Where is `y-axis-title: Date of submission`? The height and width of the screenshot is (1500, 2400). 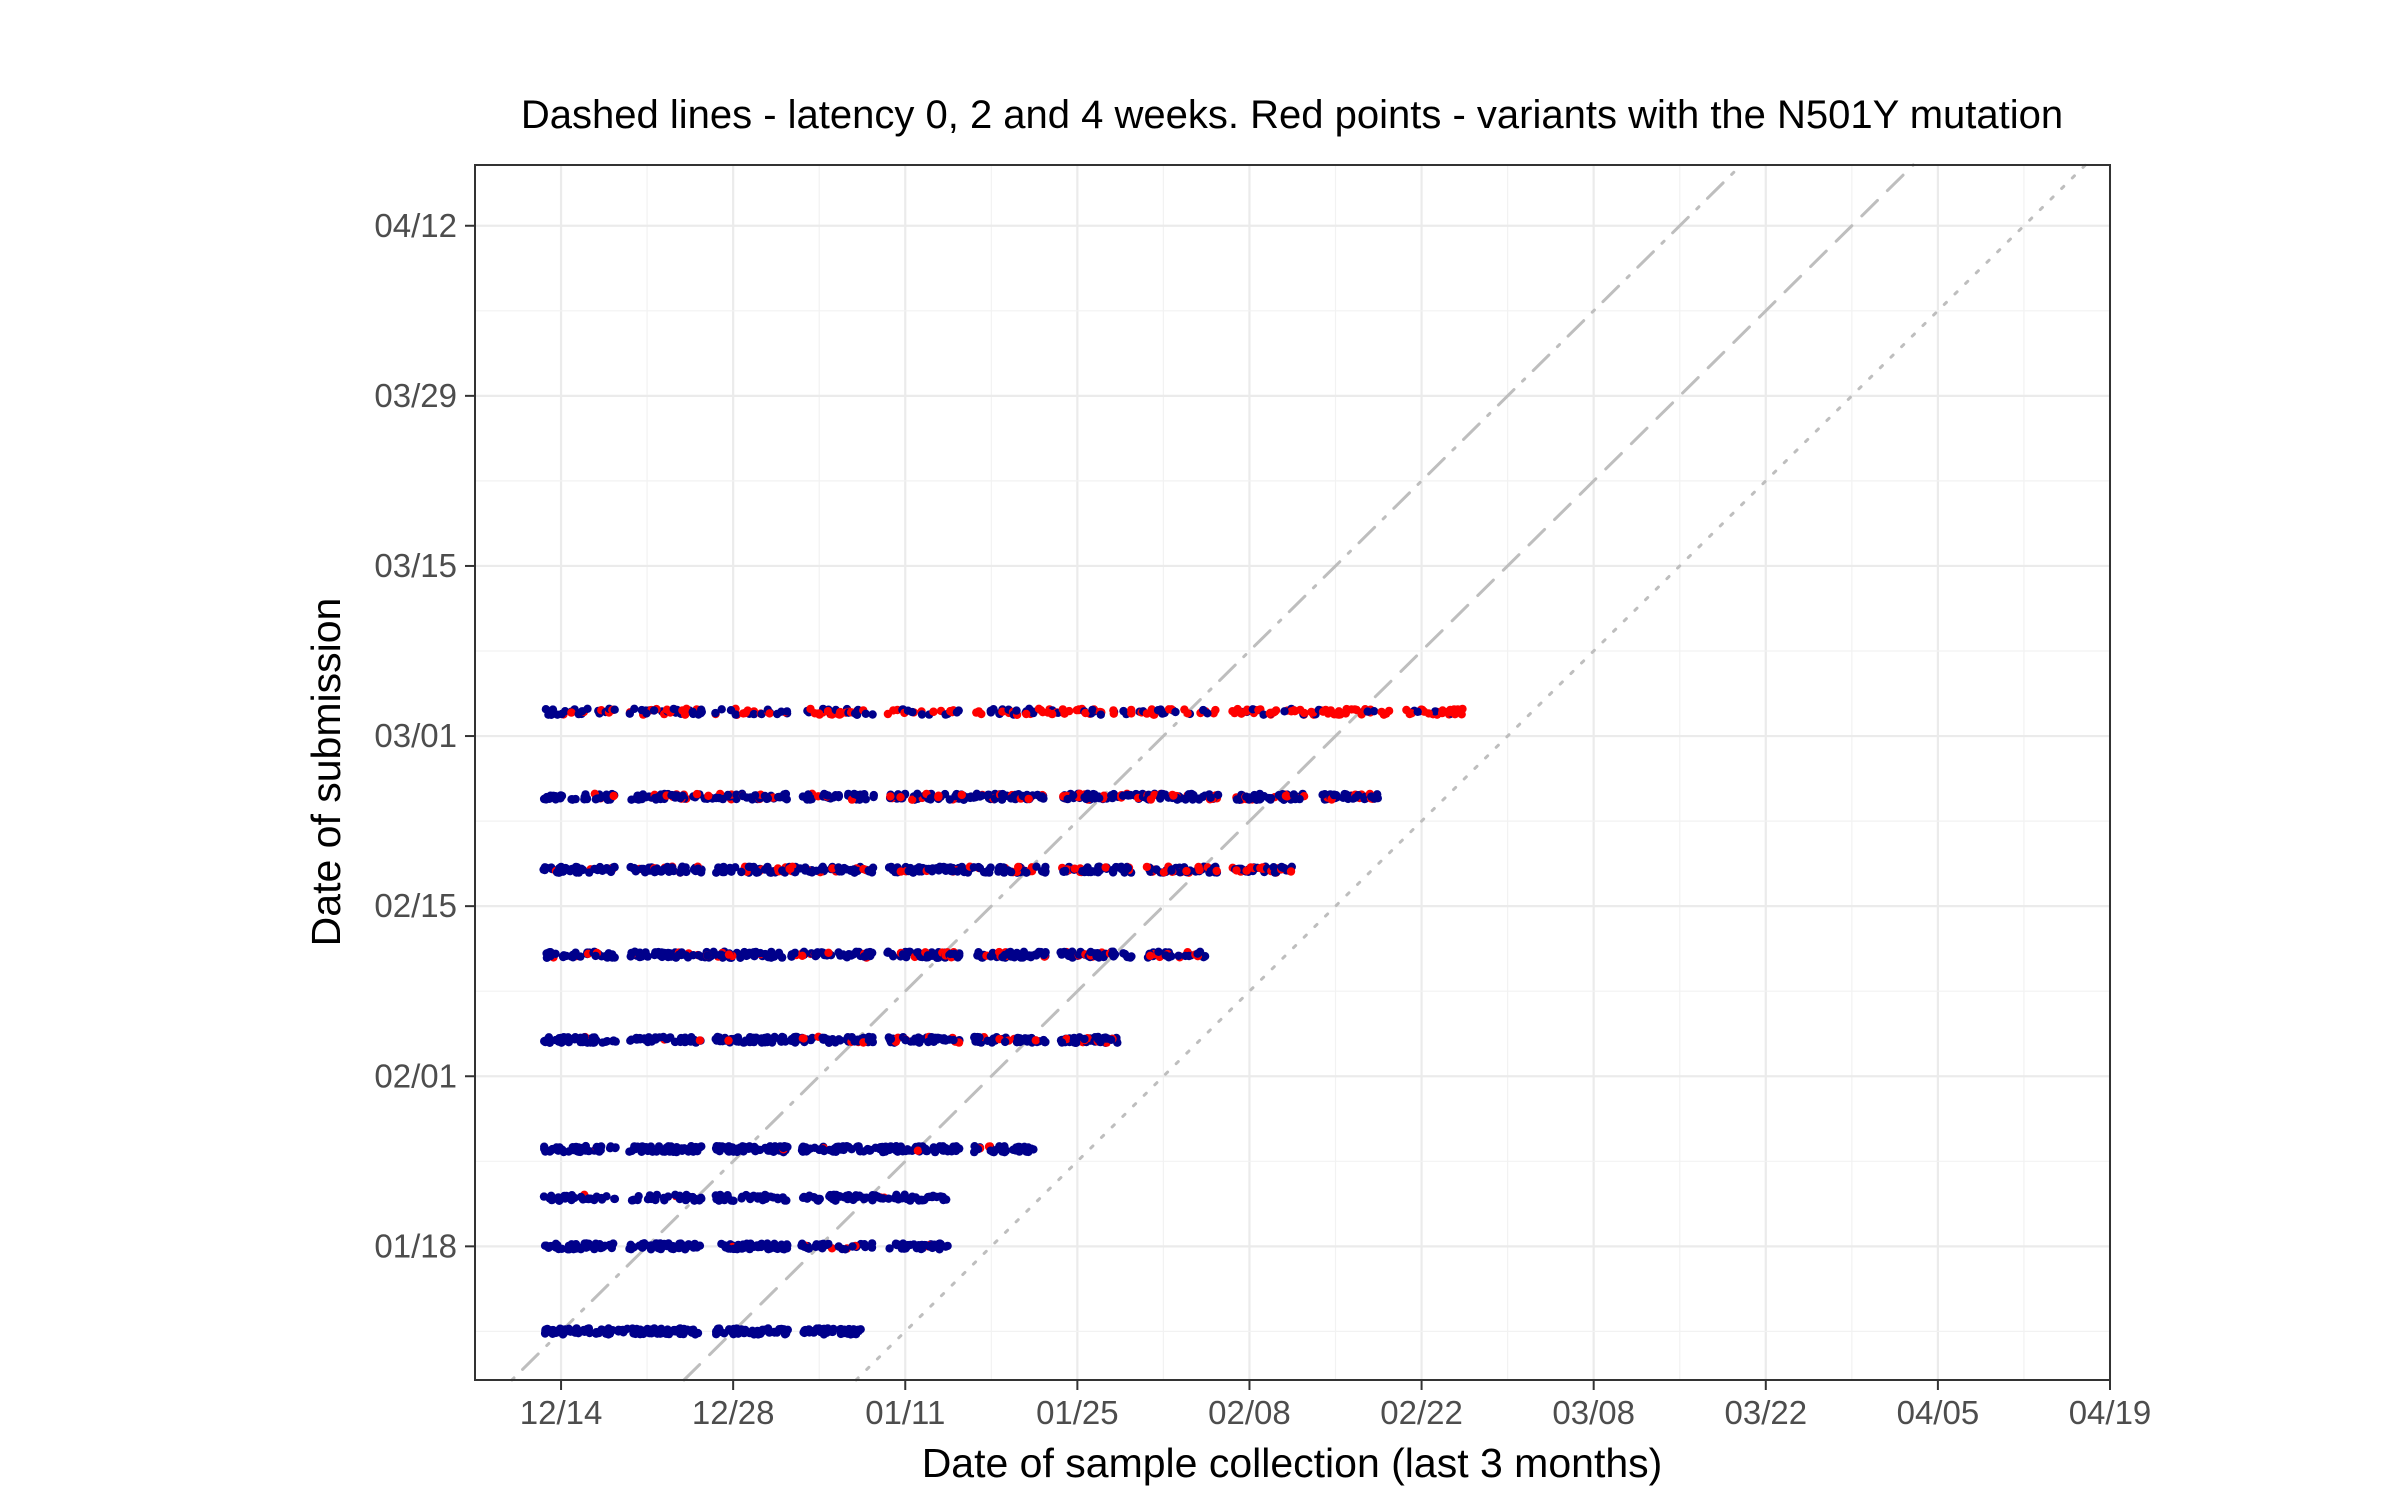
y-axis-title: Date of submission is located at coordinates (326, 772).